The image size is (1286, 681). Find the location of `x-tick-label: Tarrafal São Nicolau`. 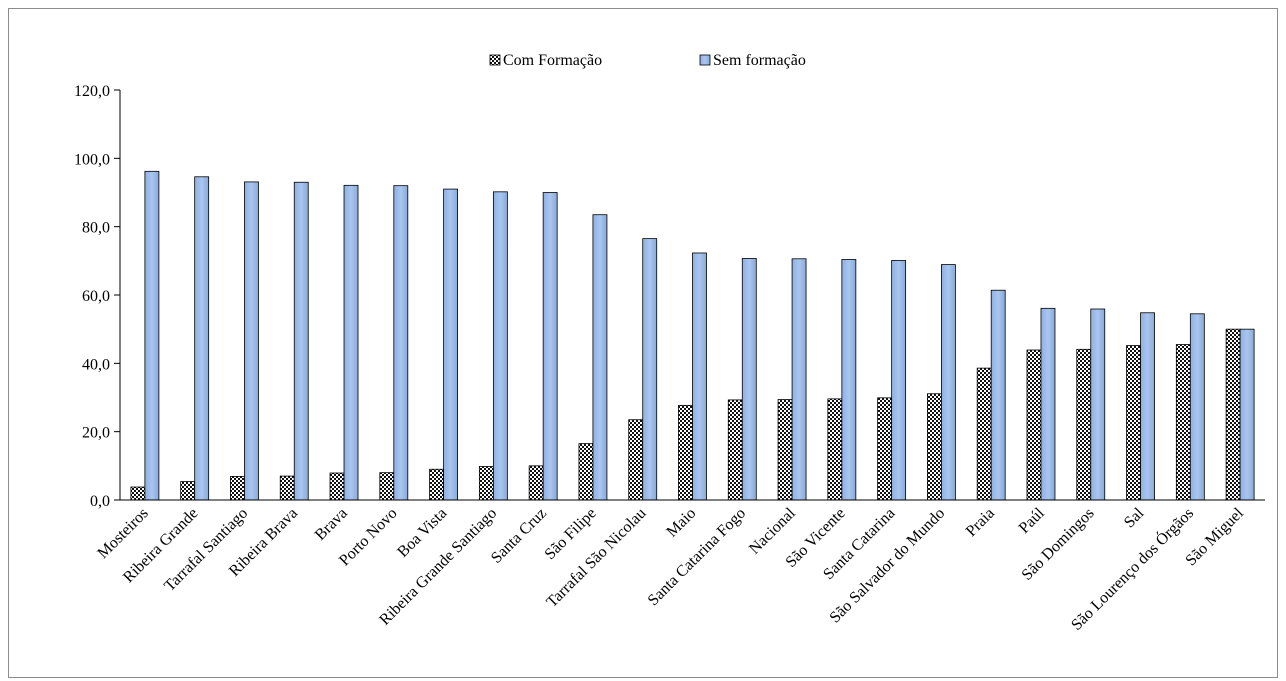

x-tick-label: Tarrafal São Nicolau is located at coordinates (596, 558).